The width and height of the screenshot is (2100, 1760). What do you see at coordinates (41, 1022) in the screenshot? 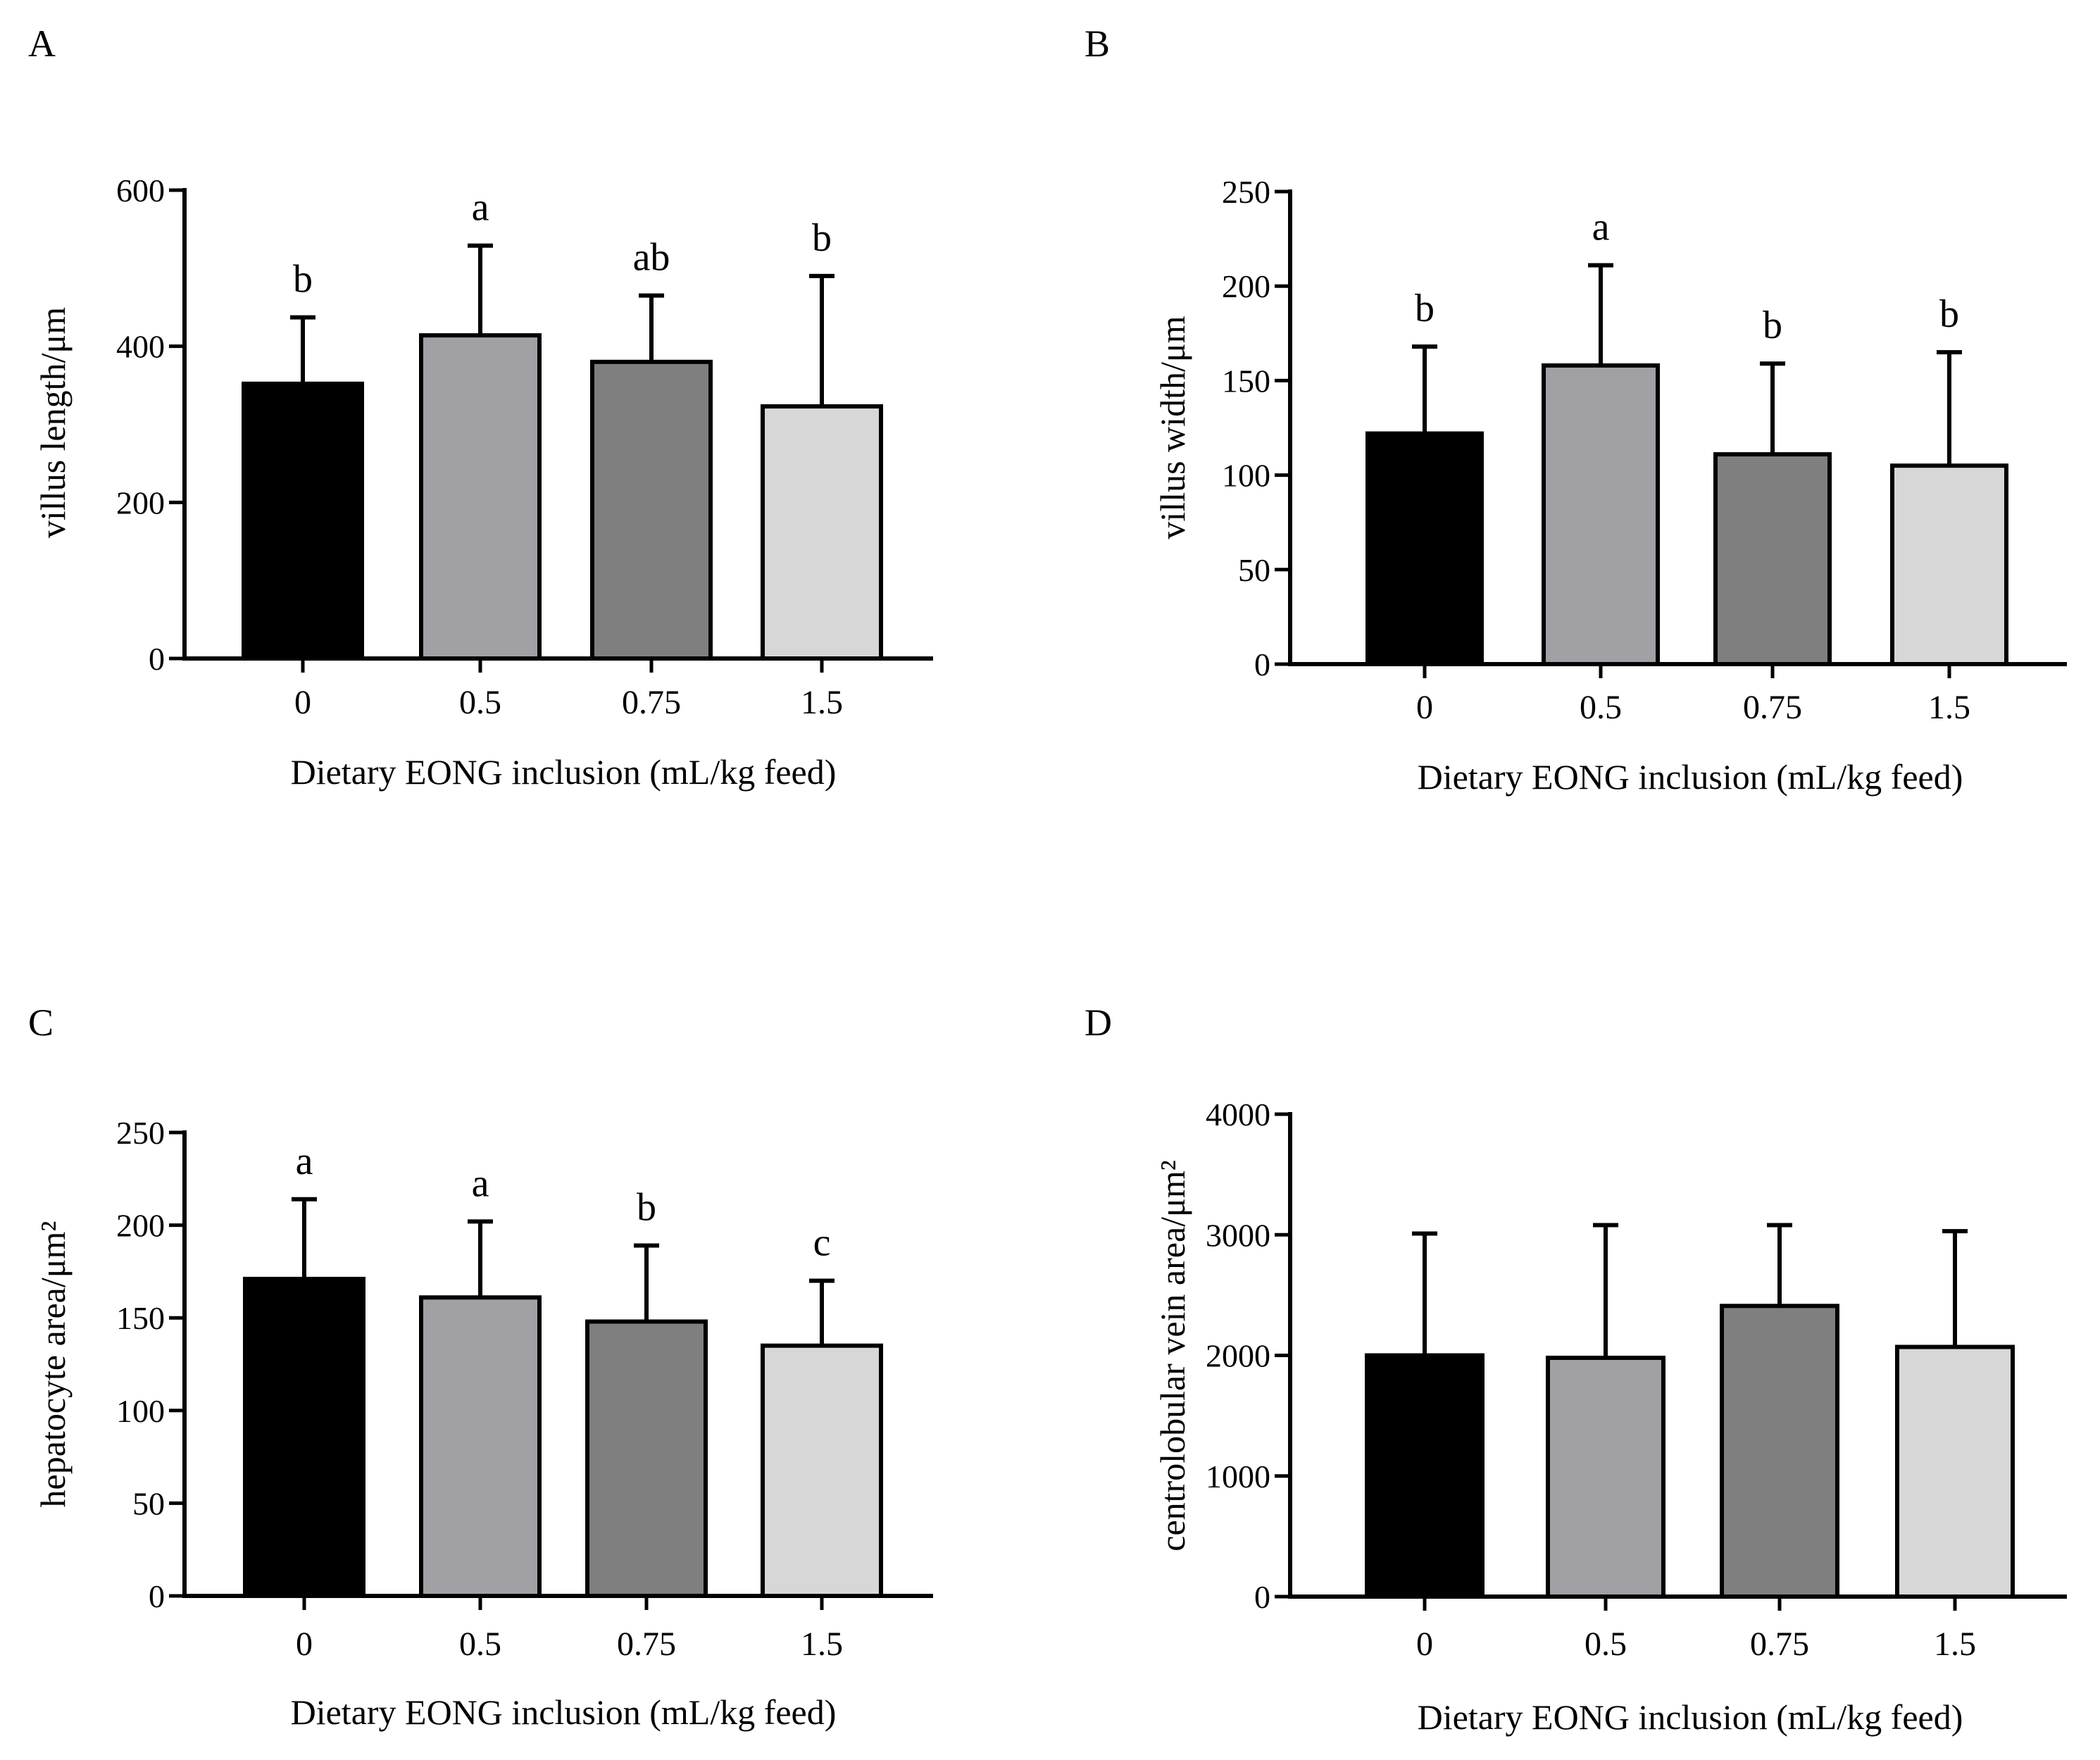
I see `panel-label: C` at bounding box center [41, 1022].